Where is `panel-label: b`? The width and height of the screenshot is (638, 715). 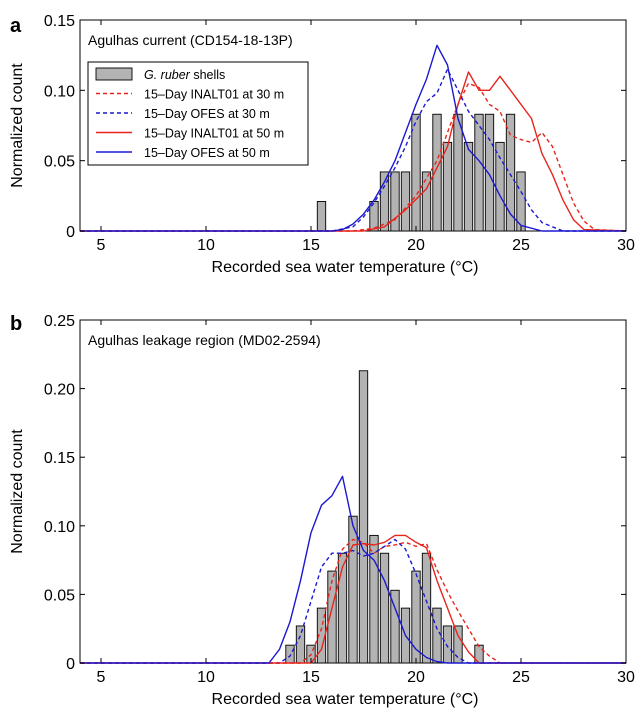 panel-label: b is located at coordinates (16, 324).